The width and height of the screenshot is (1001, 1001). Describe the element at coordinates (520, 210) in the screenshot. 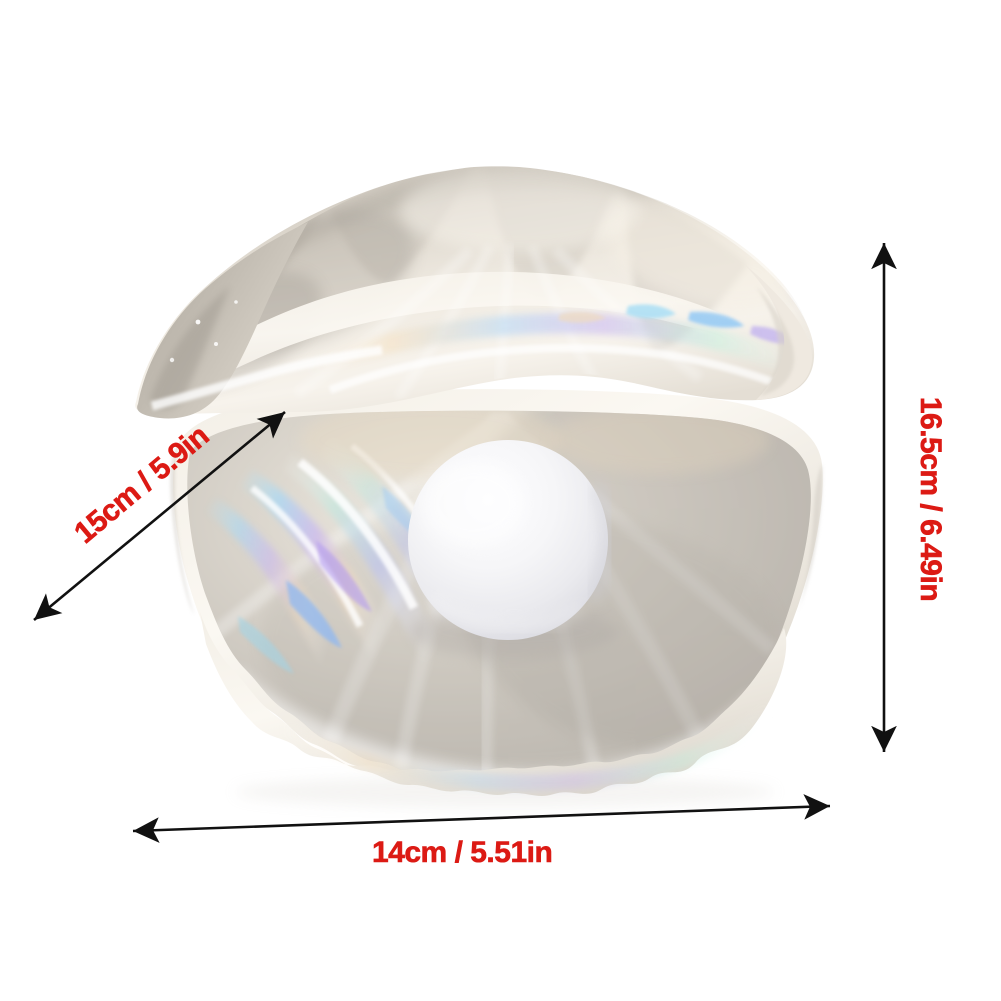

I see `upper-highlight-top` at that location.